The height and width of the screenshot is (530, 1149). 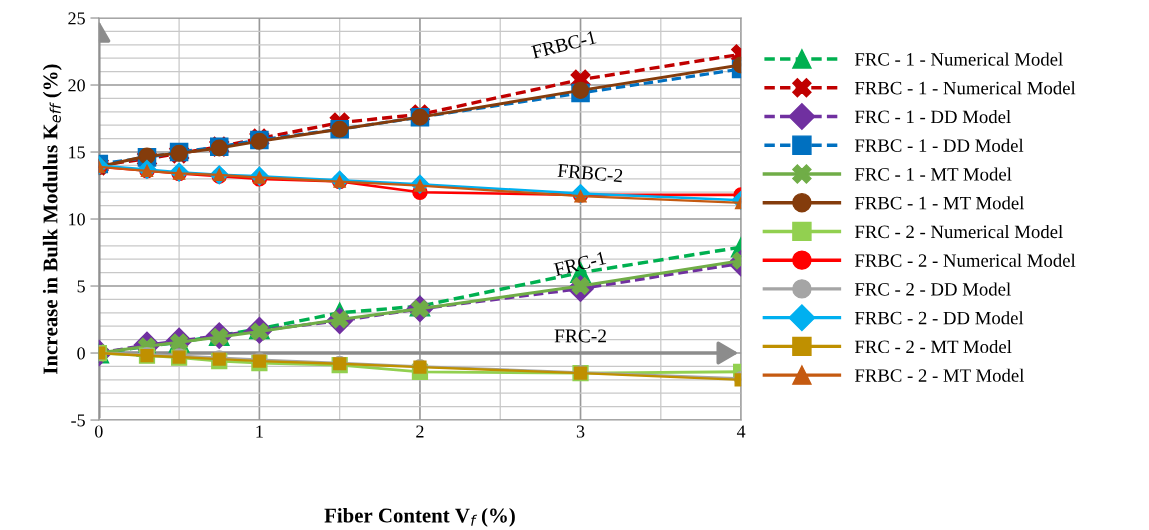 I want to click on annotation: FRC-2, so click(x=580, y=336).